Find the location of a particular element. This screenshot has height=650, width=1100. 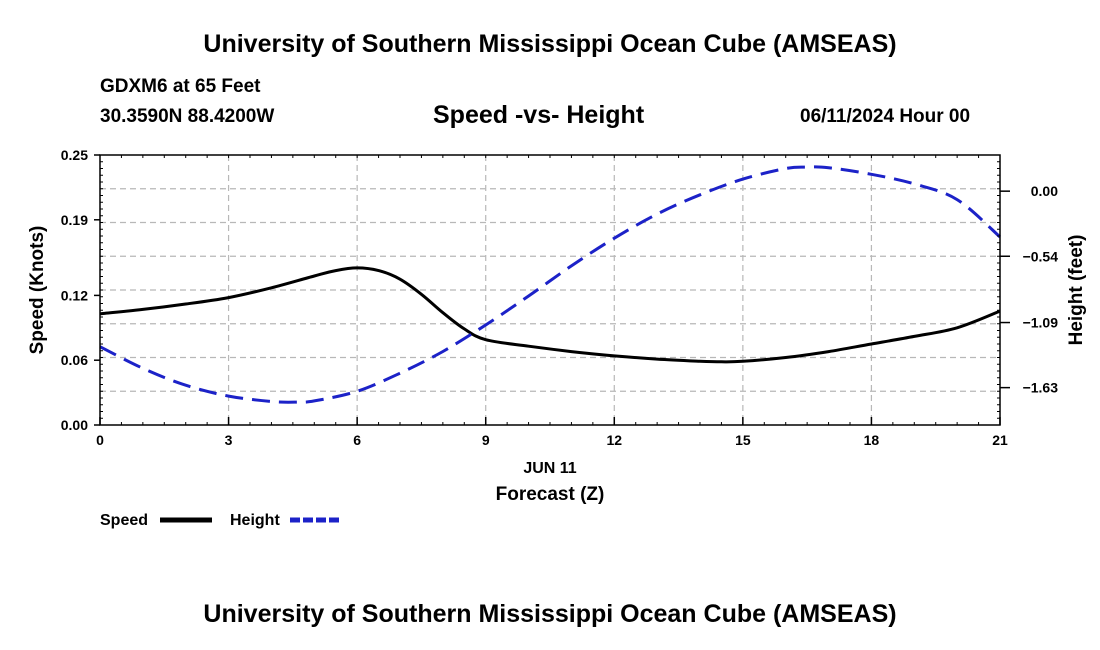

station-label: GDXM6 at 65 Feet is located at coordinates (180, 86).